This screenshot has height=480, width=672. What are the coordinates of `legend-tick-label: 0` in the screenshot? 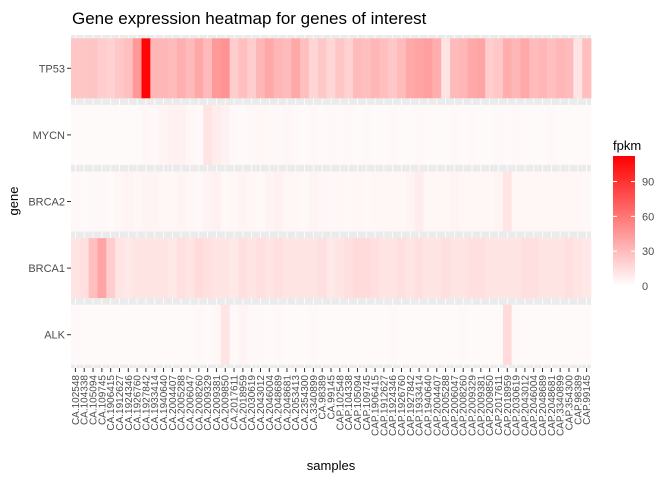 It's located at (645, 287).